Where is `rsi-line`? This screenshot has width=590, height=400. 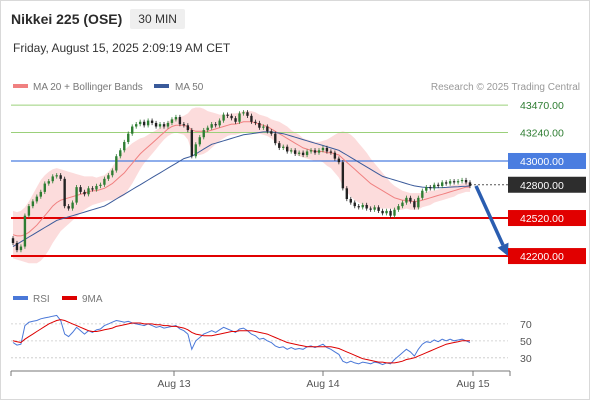
rsi-line is located at coordinates (241, 340).